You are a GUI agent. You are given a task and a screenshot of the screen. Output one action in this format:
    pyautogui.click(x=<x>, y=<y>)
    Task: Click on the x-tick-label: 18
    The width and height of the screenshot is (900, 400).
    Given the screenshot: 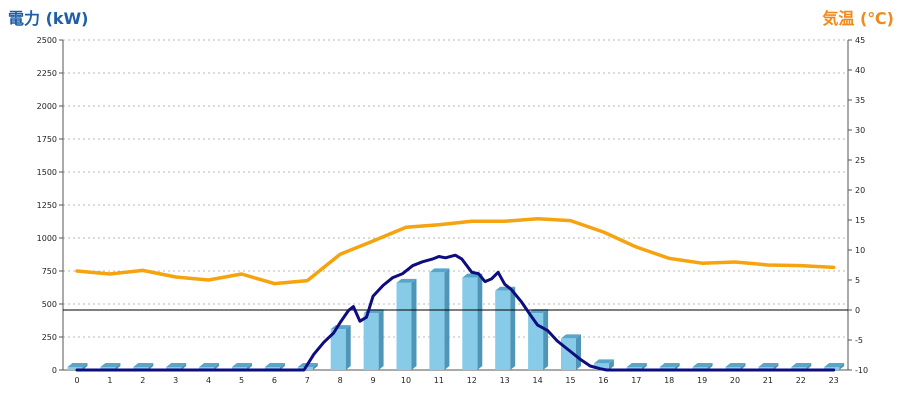 What is the action you would take?
    pyautogui.click(x=669, y=380)
    